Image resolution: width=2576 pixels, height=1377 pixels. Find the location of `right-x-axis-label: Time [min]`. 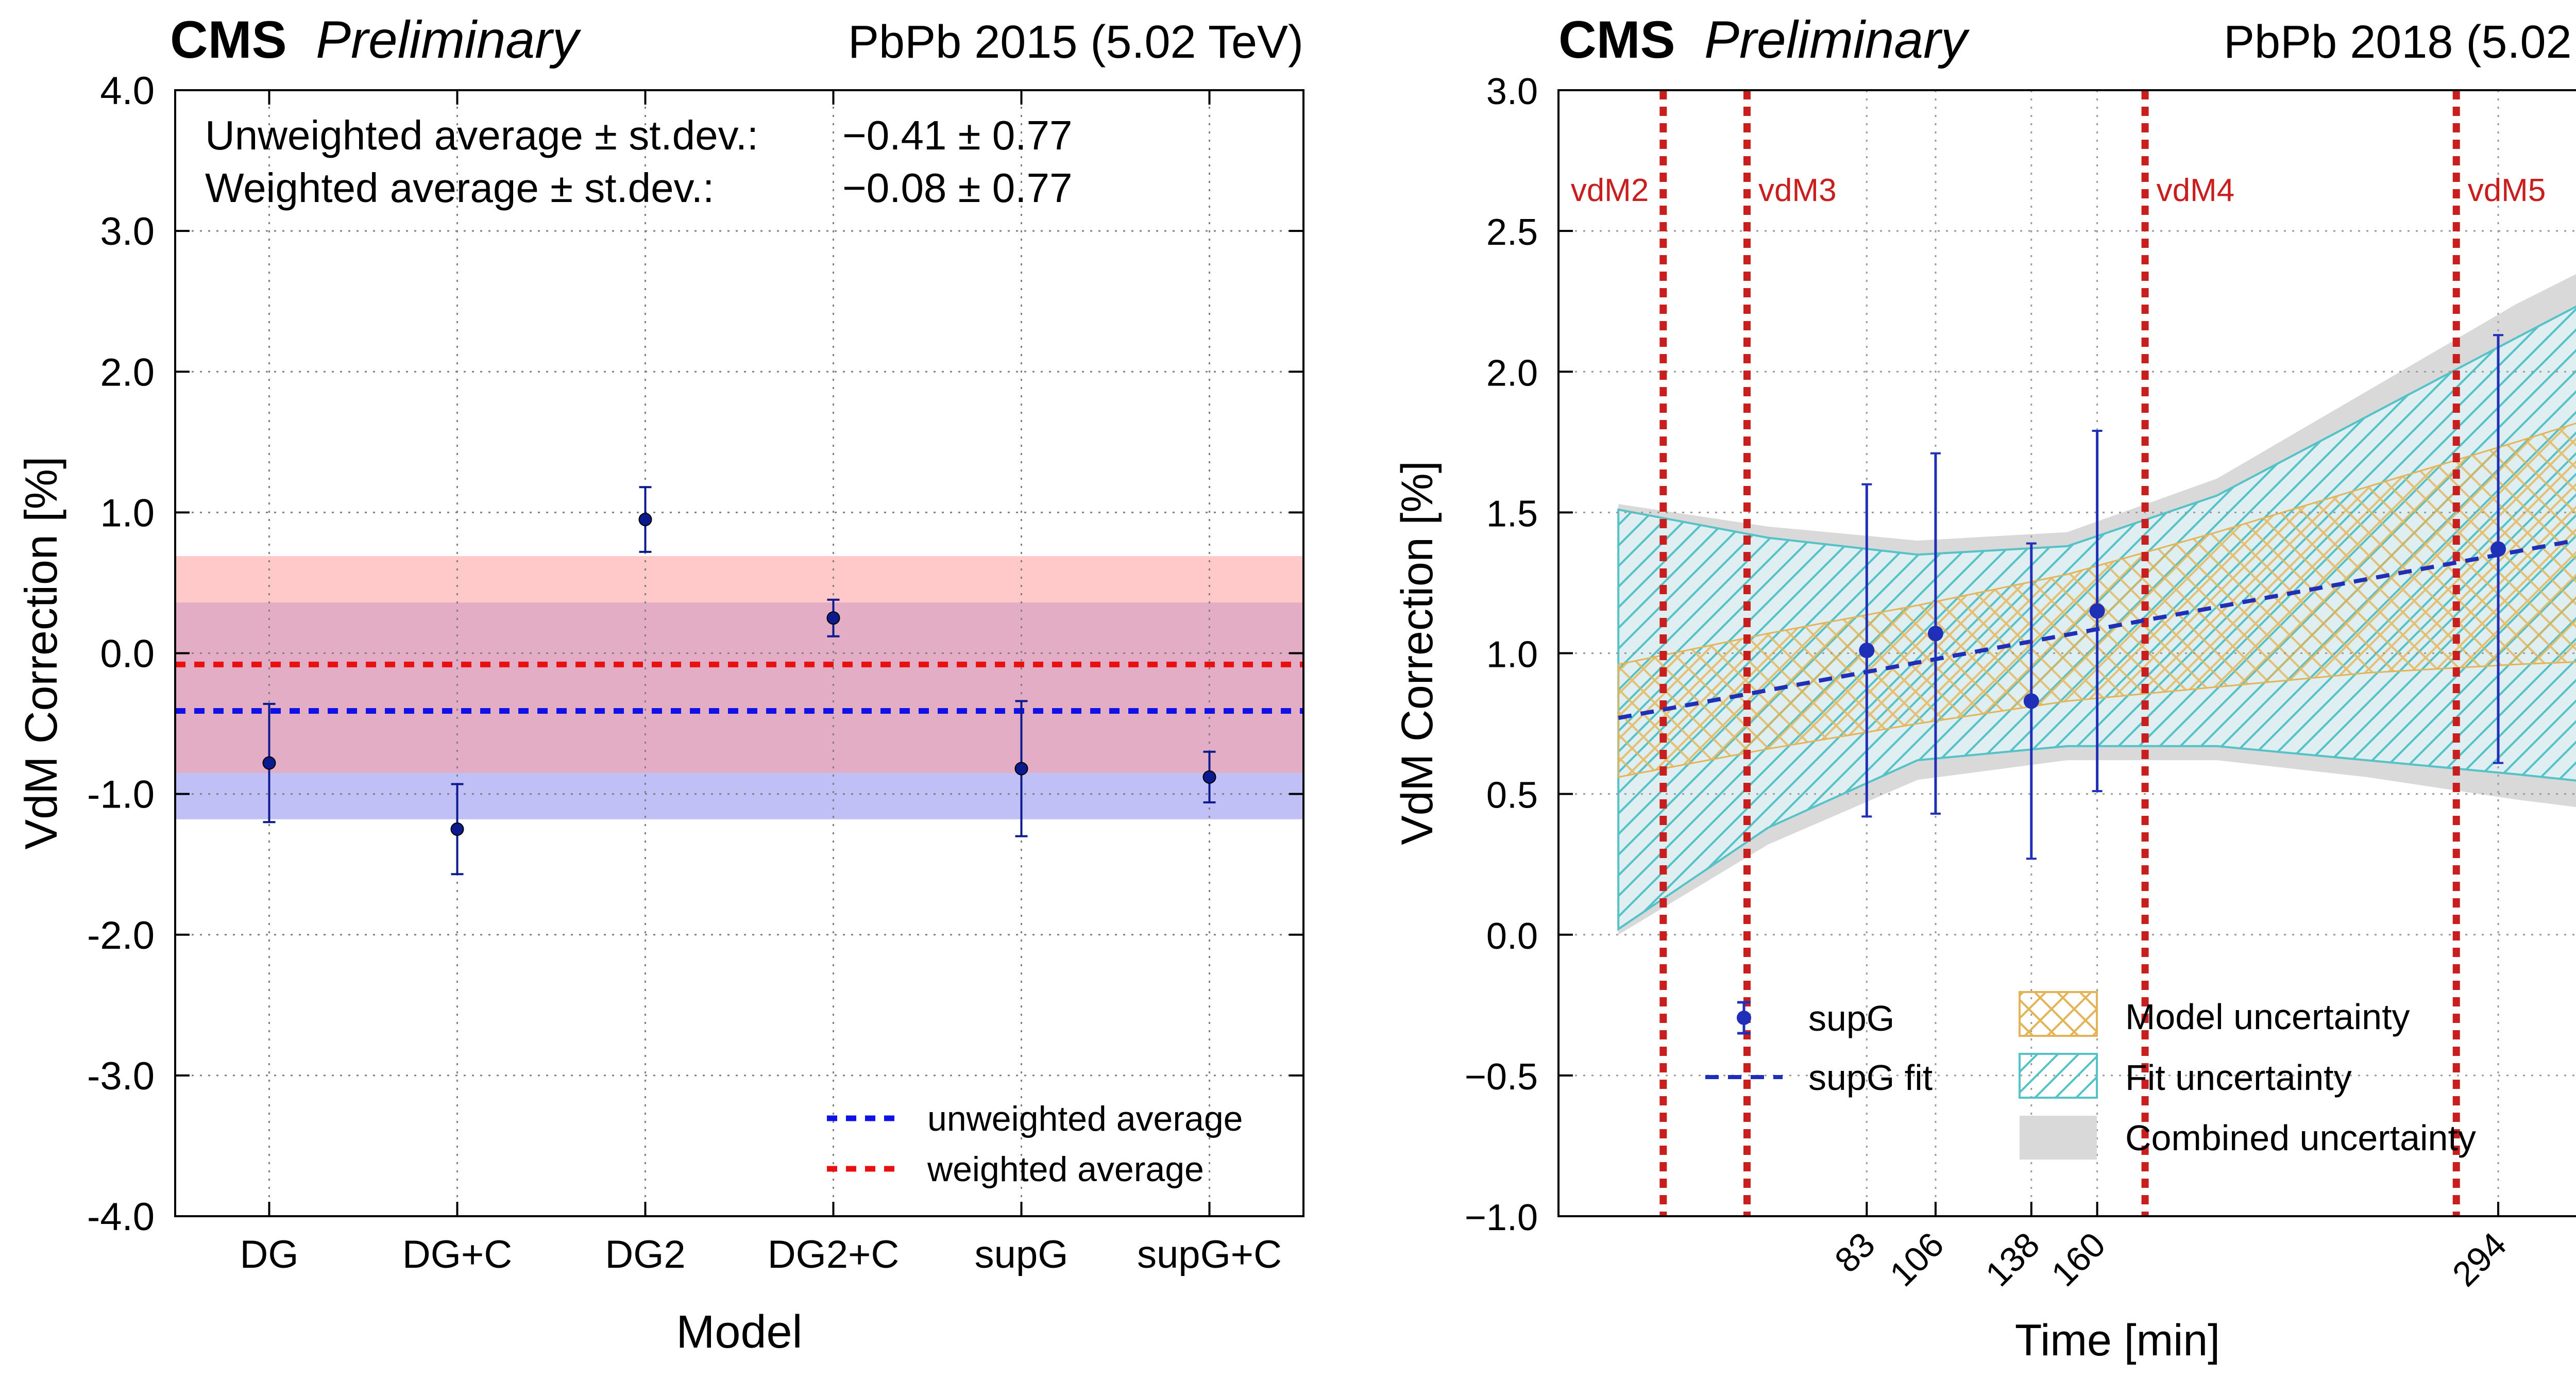

right-x-axis-label: Time [min] is located at coordinates (2117, 1340).